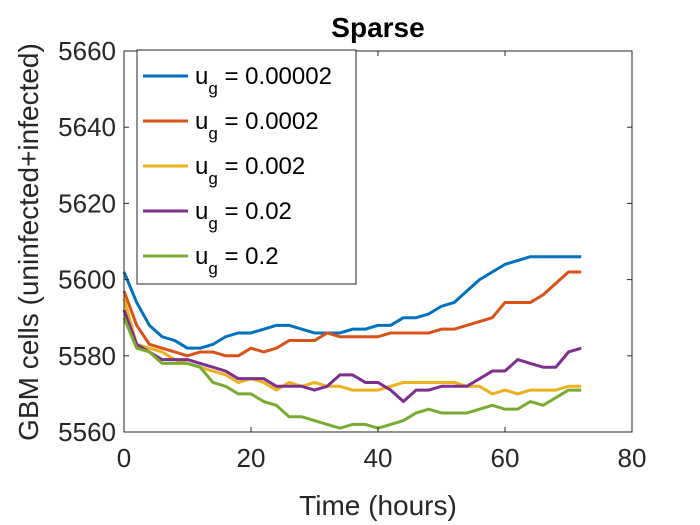  Describe the element at coordinates (87, 203) in the screenshot. I see `y-tick-label-3: 5620` at that location.